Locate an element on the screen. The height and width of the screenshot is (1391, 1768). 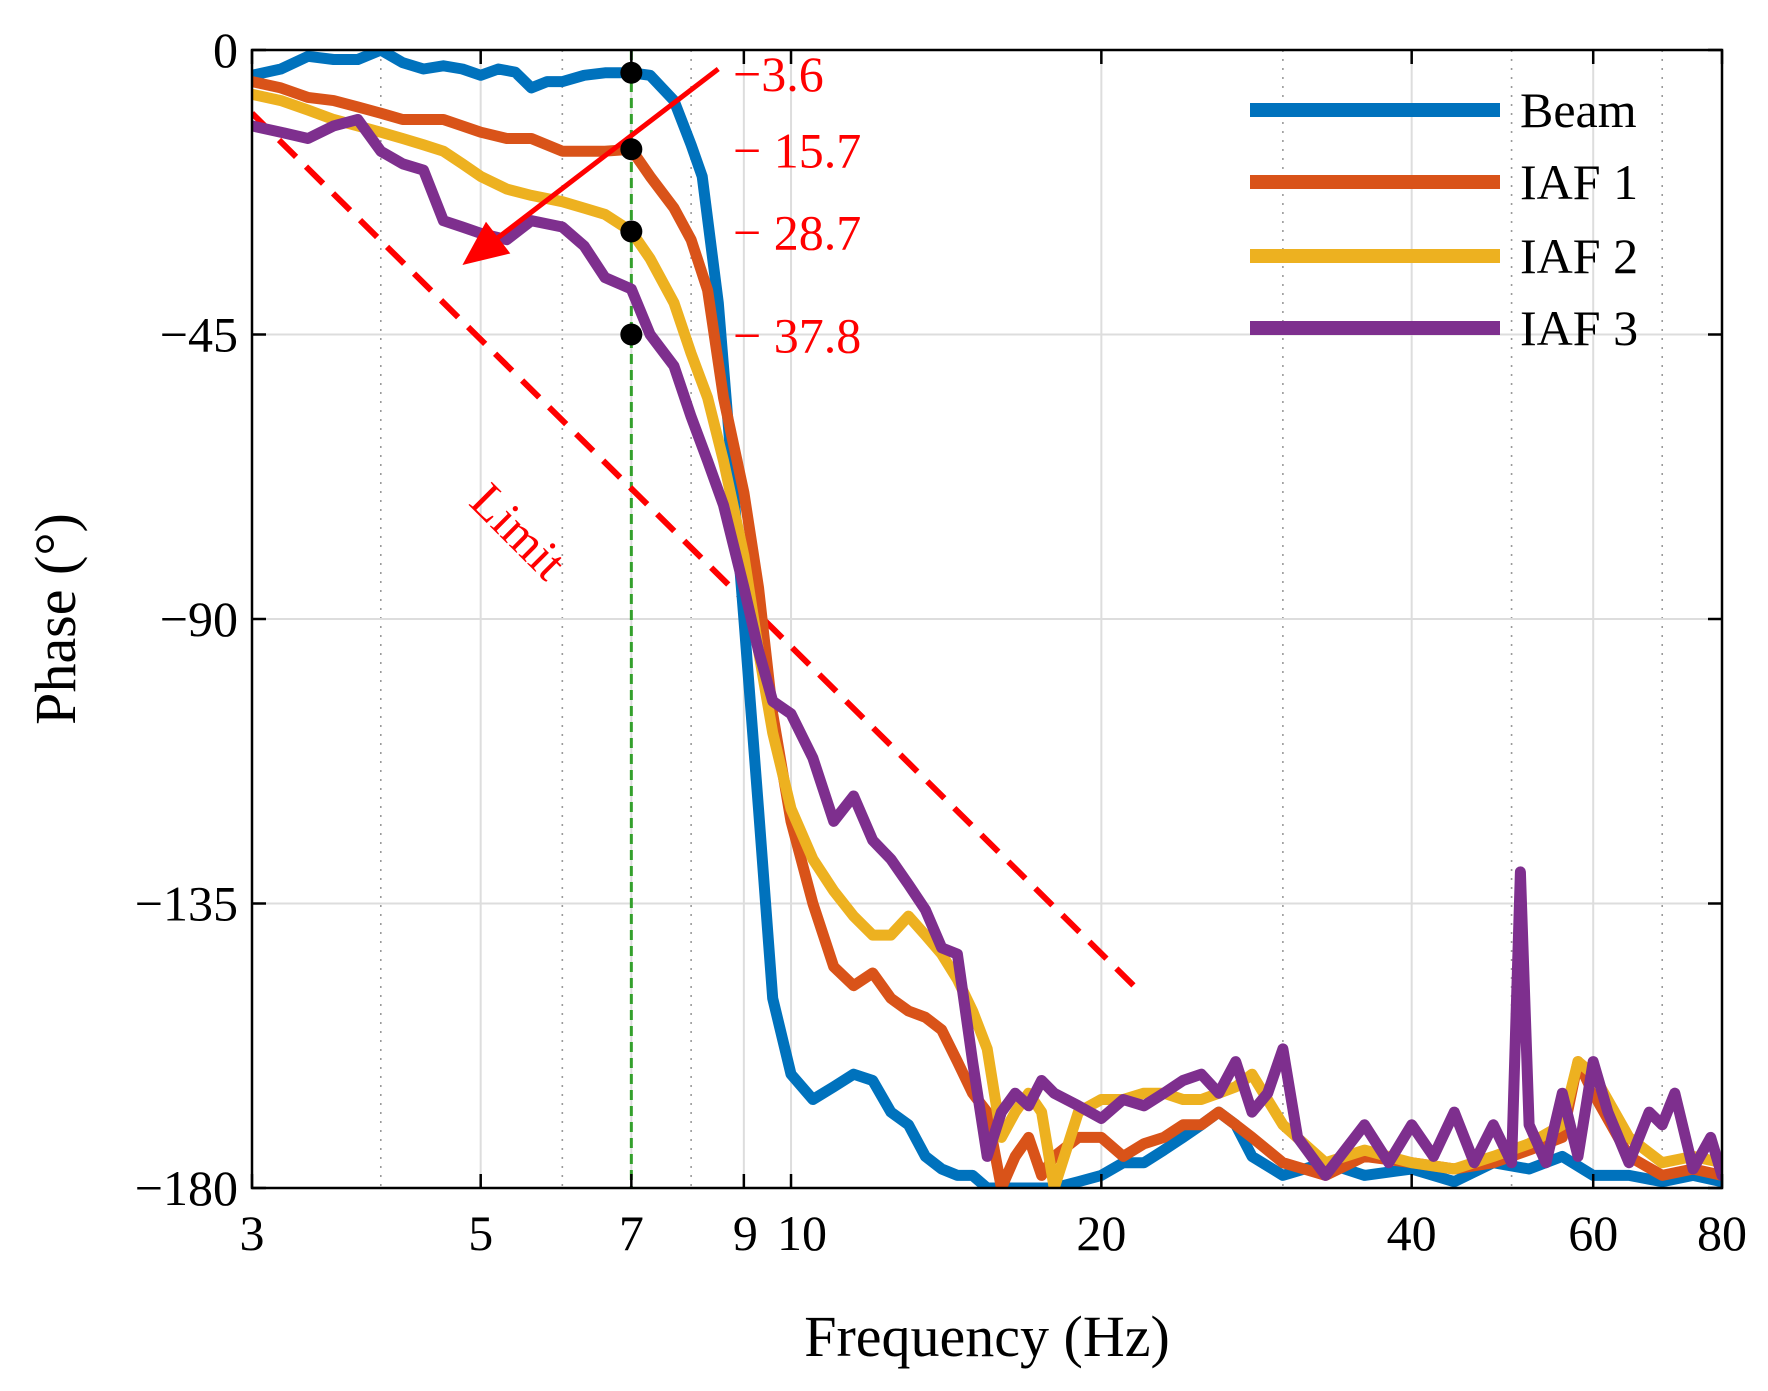
legend: Beam IAF 1 IAF 2 IAF 3 is located at coordinates (1444, 219).